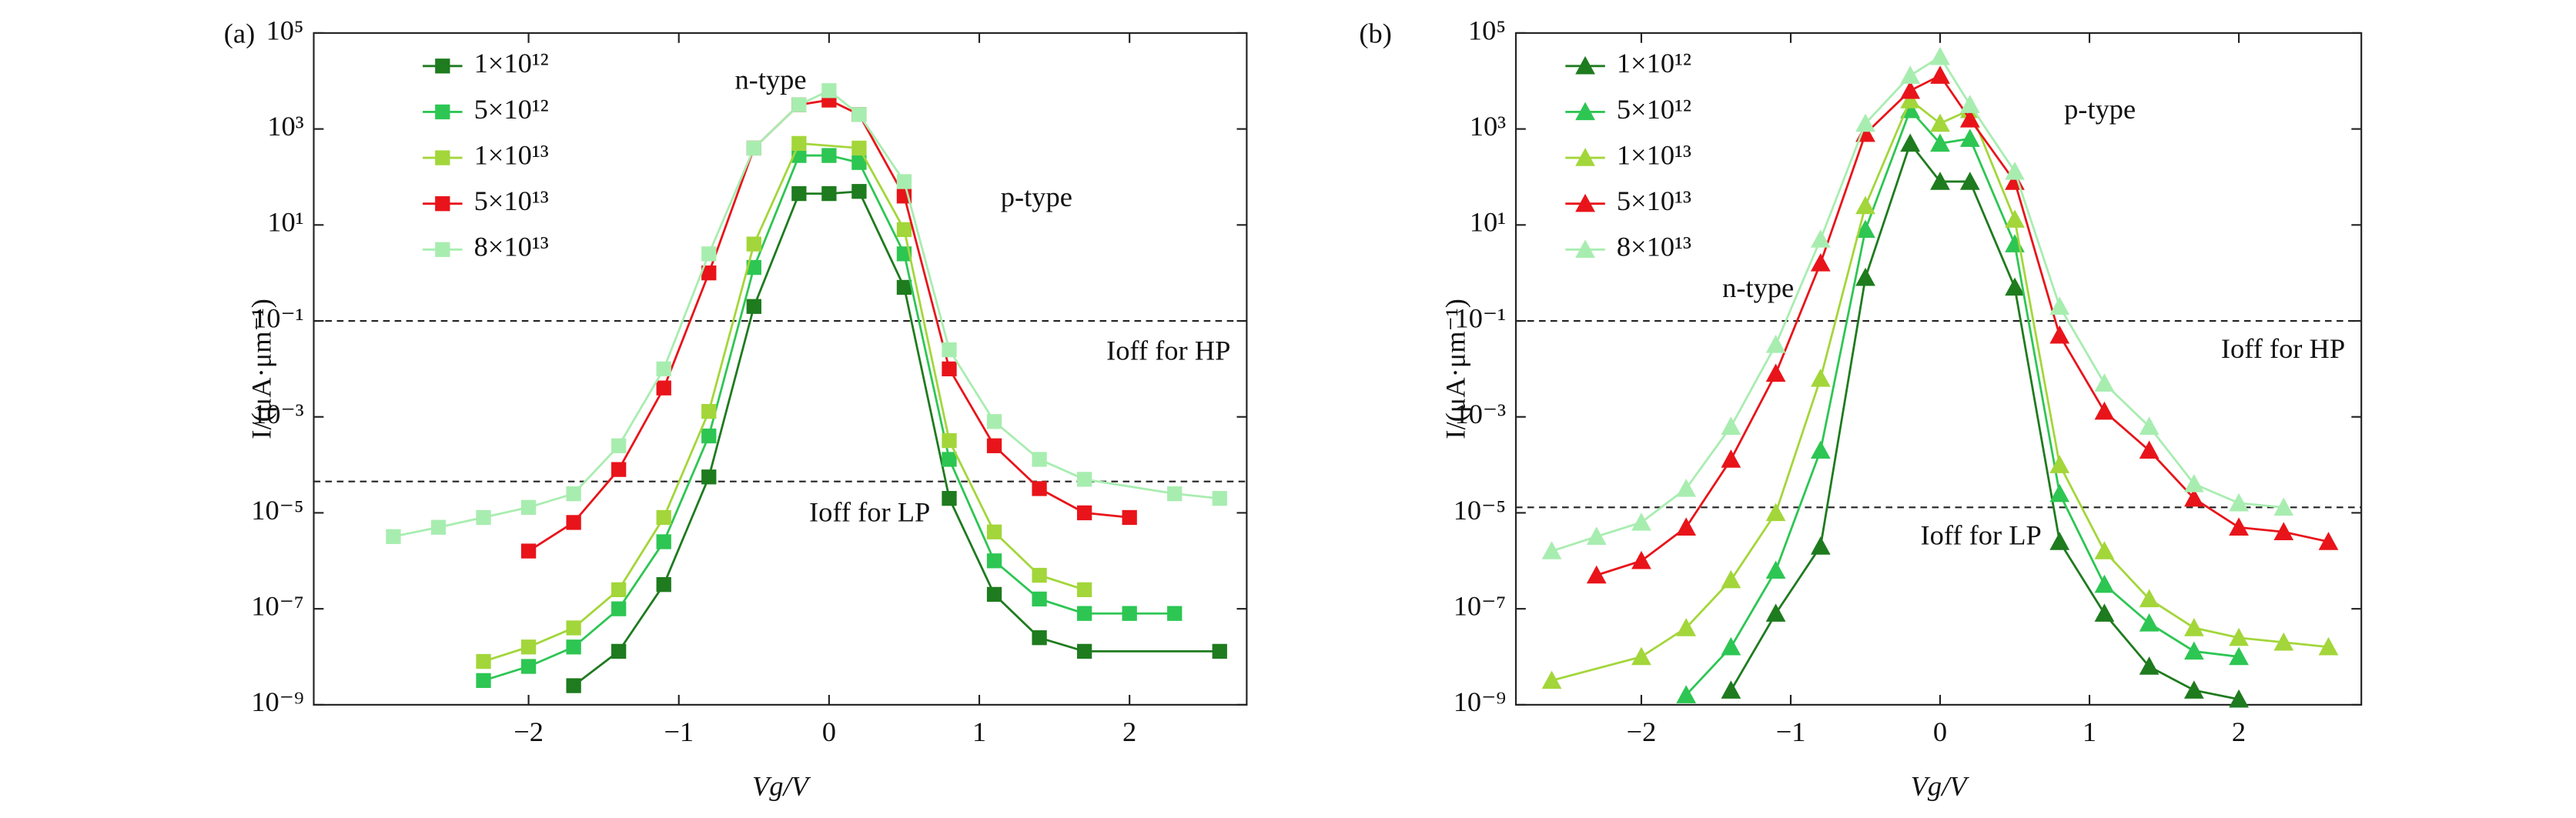  I want to click on annotation: n-type, so click(770, 80).